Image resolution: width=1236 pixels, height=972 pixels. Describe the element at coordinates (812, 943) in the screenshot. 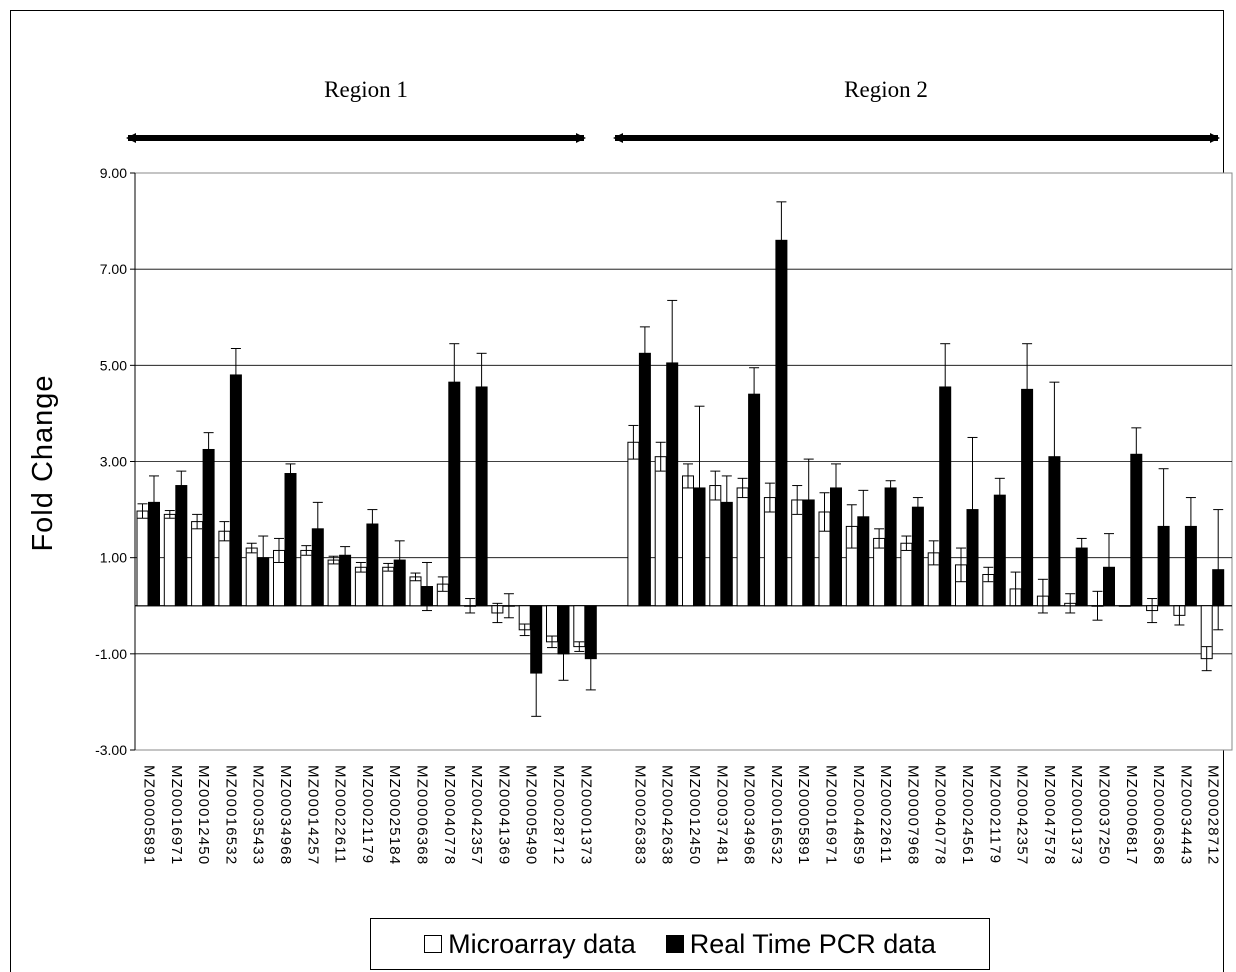

I see `legend-label-pcr: Real Time PCR data` at that location.